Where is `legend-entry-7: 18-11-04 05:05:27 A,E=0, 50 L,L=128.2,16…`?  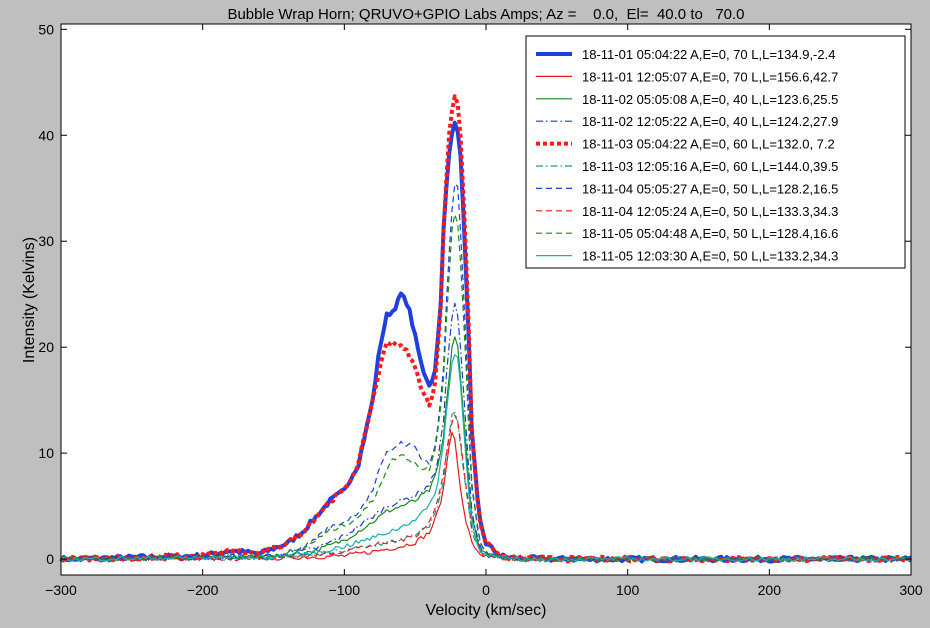
legend-entry-7: 18-11-04 05:05:27 A,E=0, 50 L,L=128.2,16… is located at coordinates (710, 188).